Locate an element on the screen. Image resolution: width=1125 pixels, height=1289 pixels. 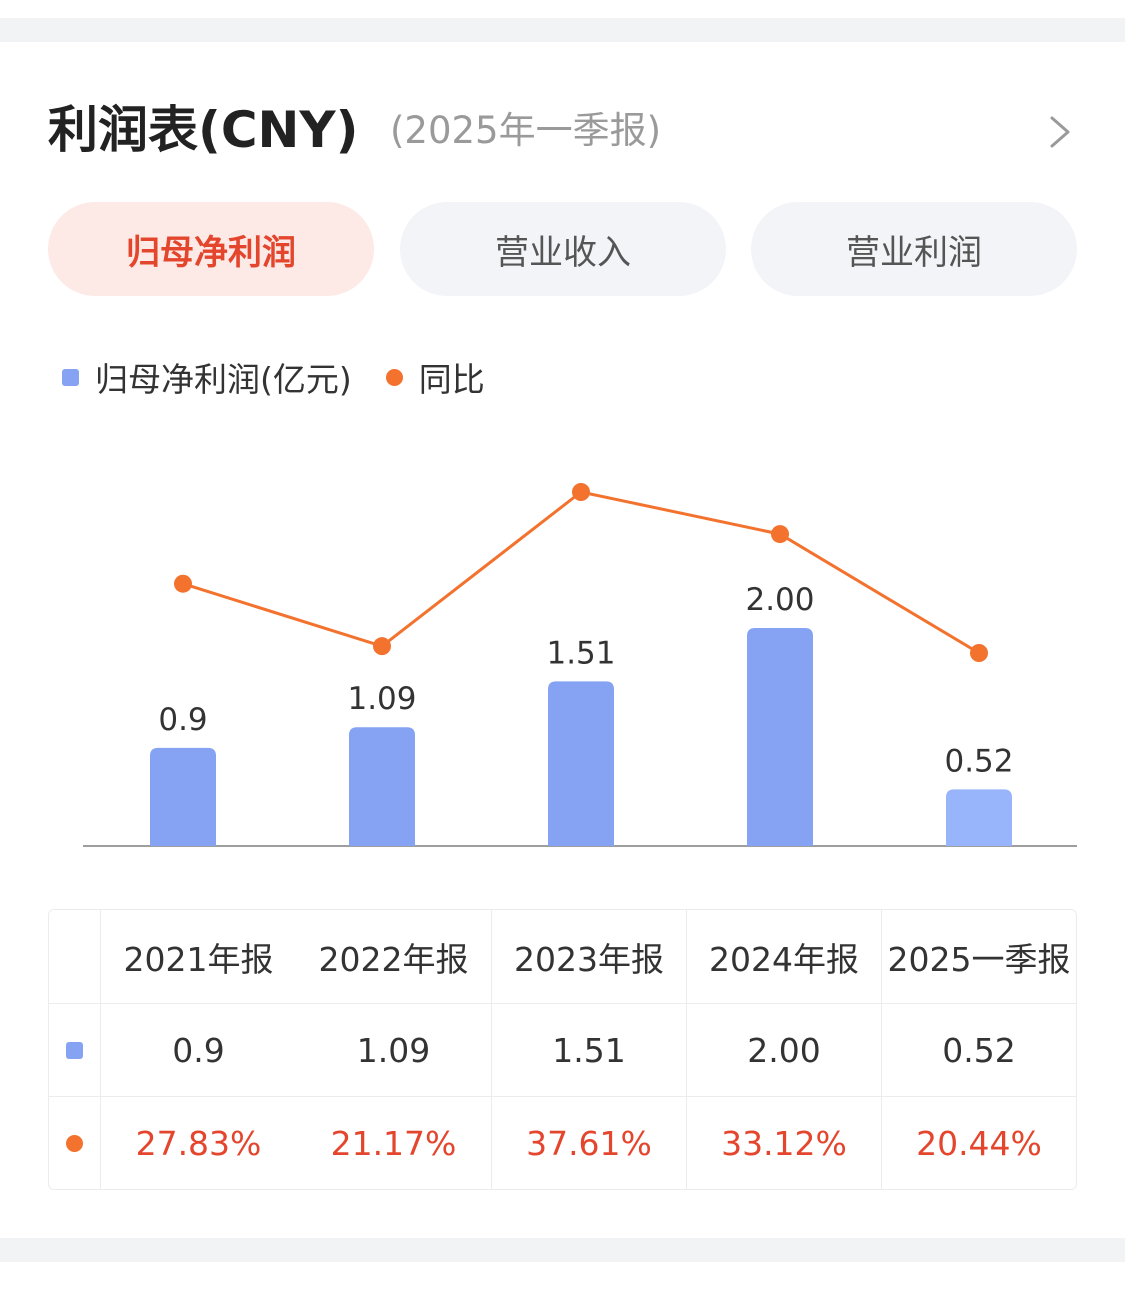
table-row-yoy: 27.83% 21.17% 37.61% 33.12% 20.44% is located at coordinates (562, 1143).